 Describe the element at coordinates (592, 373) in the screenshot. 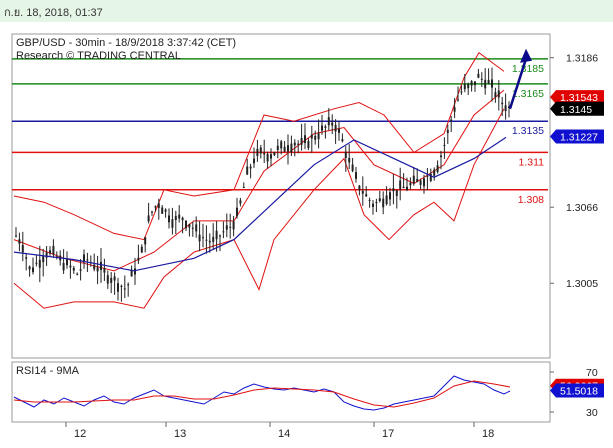

I see `rsi-tick-label-0: 70` at that location.